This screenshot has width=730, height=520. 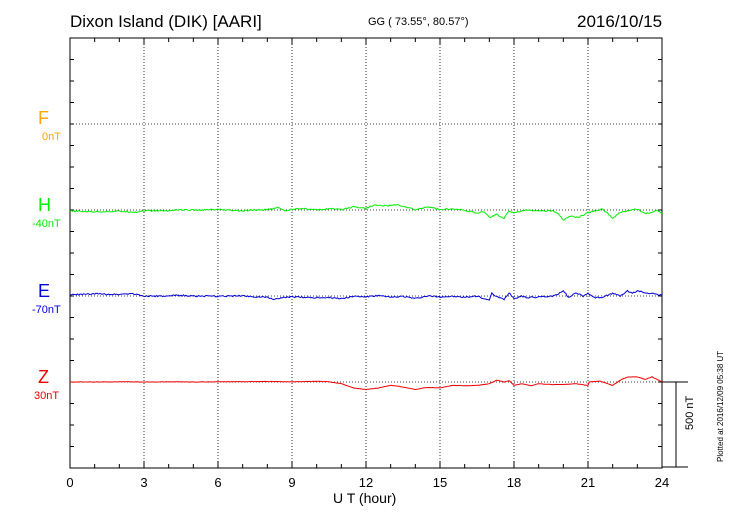 What do you see at coordinates (662, 482) in the screenshot?
I see `x-tick-label: 24` at bounding box center [662, 482].